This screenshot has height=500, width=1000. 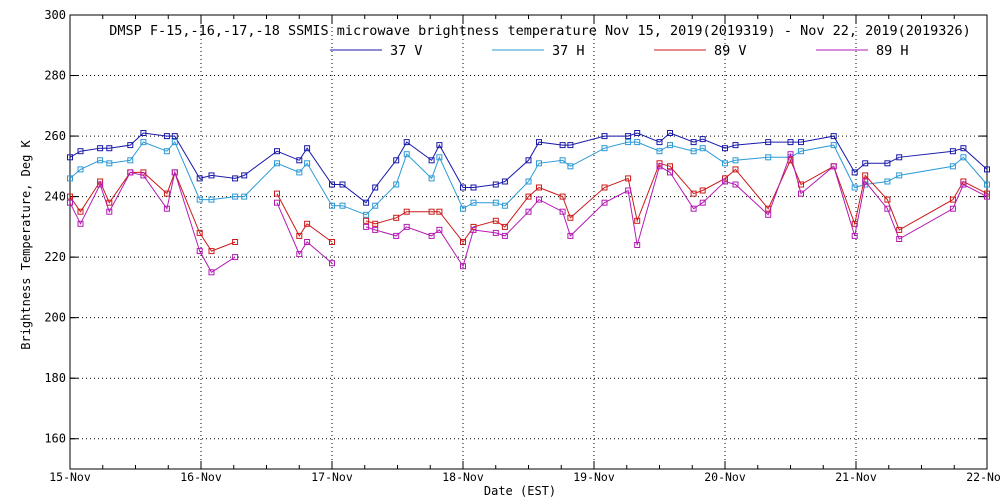 What do you see at coordinates (856, 477) in the screenshot?
I see `x-tick-label: 21-Nov` at bounding box center [856, 477].